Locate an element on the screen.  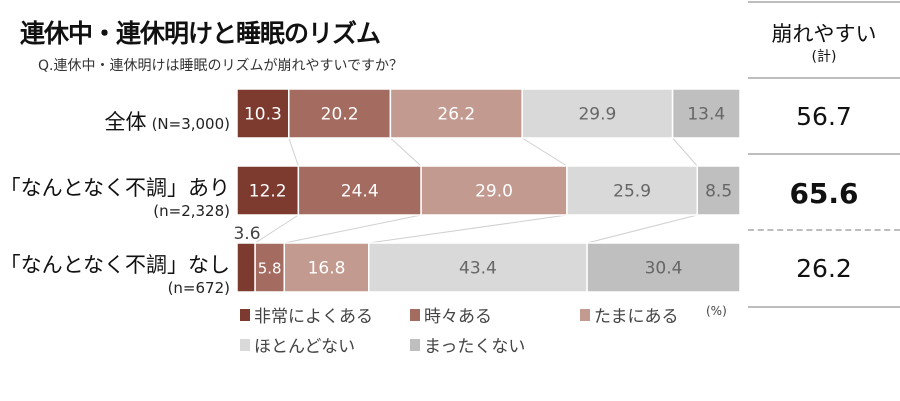
summary-header: 崩れやすい is located at coordinates (824, 34).